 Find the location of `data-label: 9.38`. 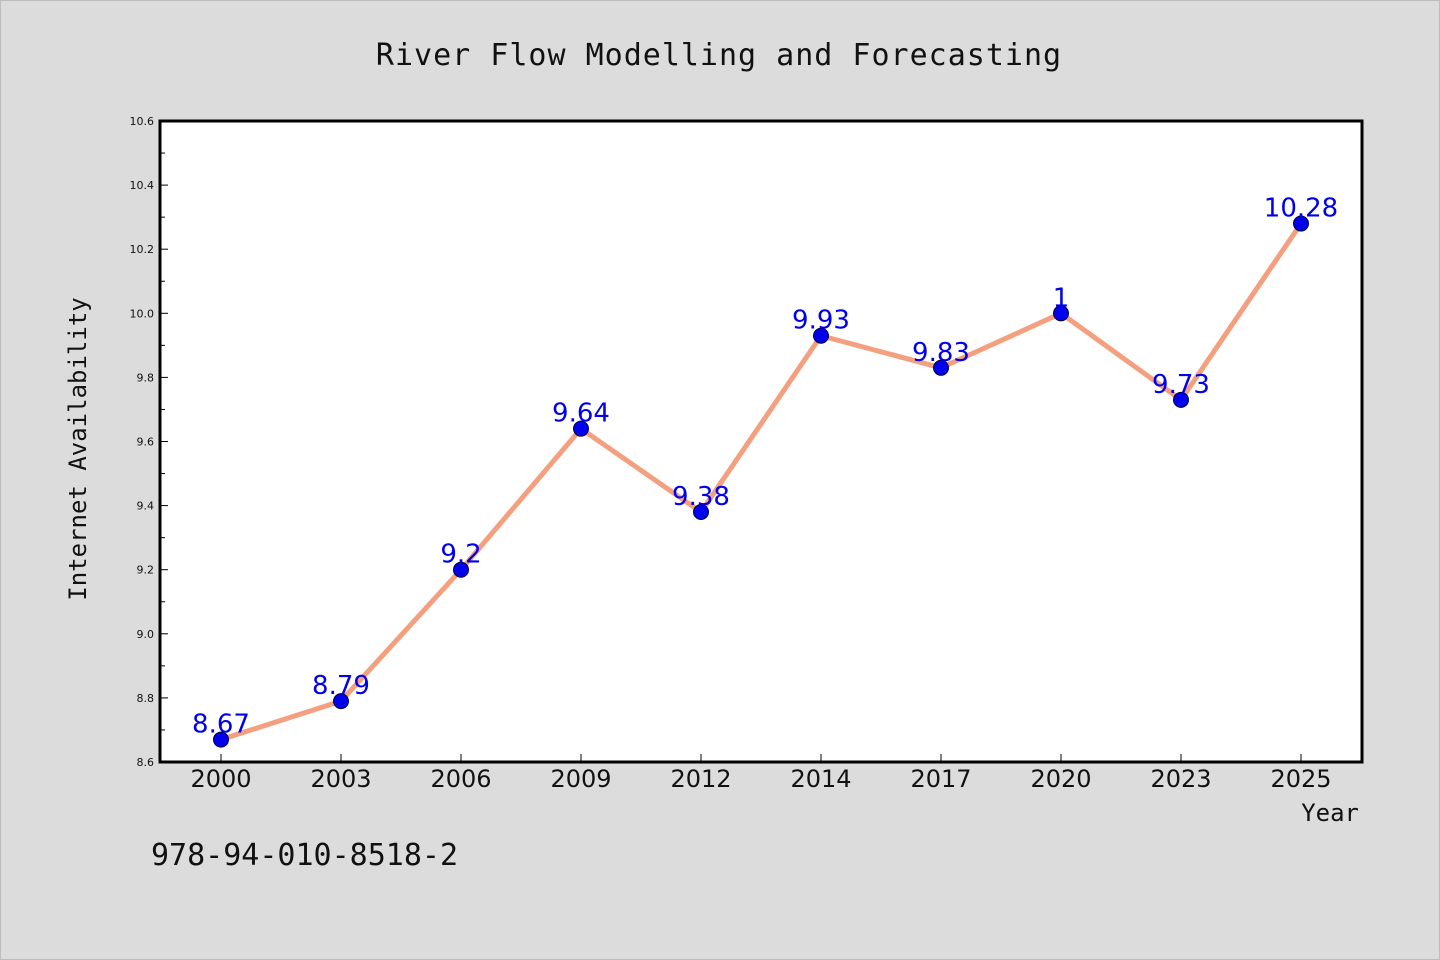

data-label: 9.38 is located at coordinates (701, 497).